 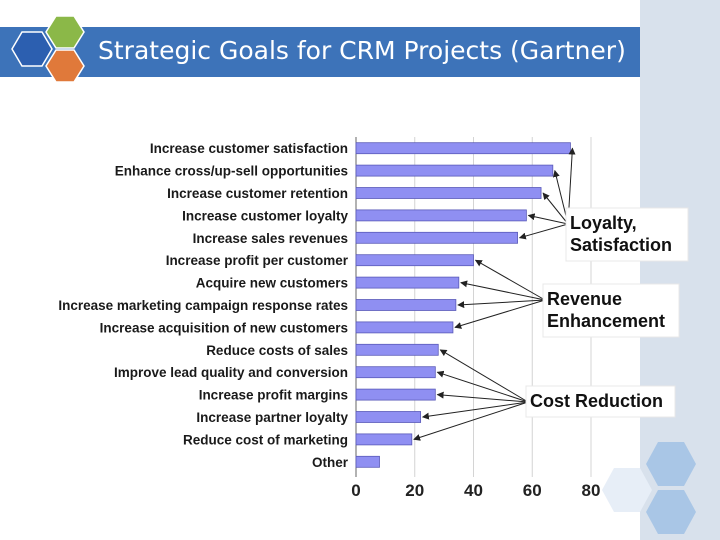 What do you see at coordinates (473, 490) in the screenshot?
I see `x-tick-label: 40` at bounding box center [473, 490].